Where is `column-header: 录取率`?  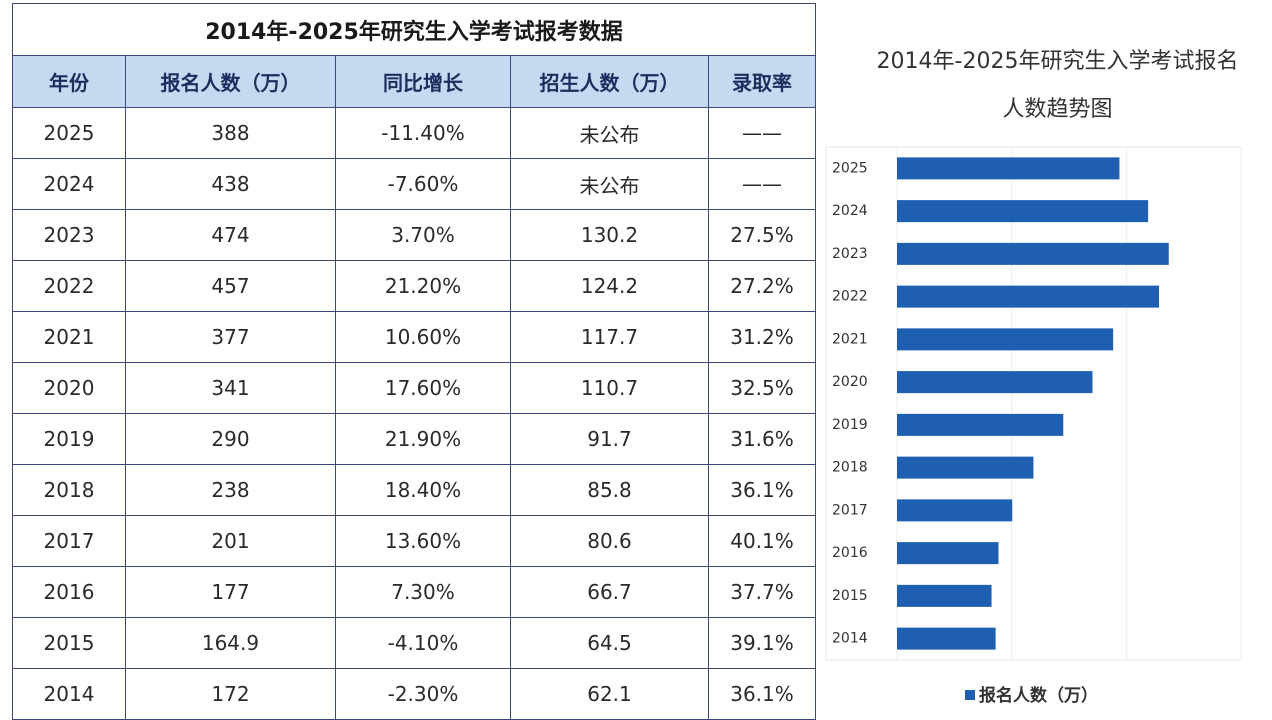
column-header: 录取率 is located at coordinates (762, 81).